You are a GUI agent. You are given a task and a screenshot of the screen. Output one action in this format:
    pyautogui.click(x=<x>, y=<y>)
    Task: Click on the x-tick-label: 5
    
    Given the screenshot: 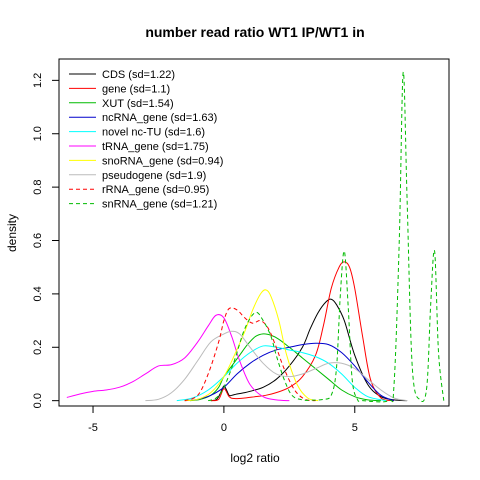 What is the action you would take?
    pyautogui.click(x=355, y=428)
    